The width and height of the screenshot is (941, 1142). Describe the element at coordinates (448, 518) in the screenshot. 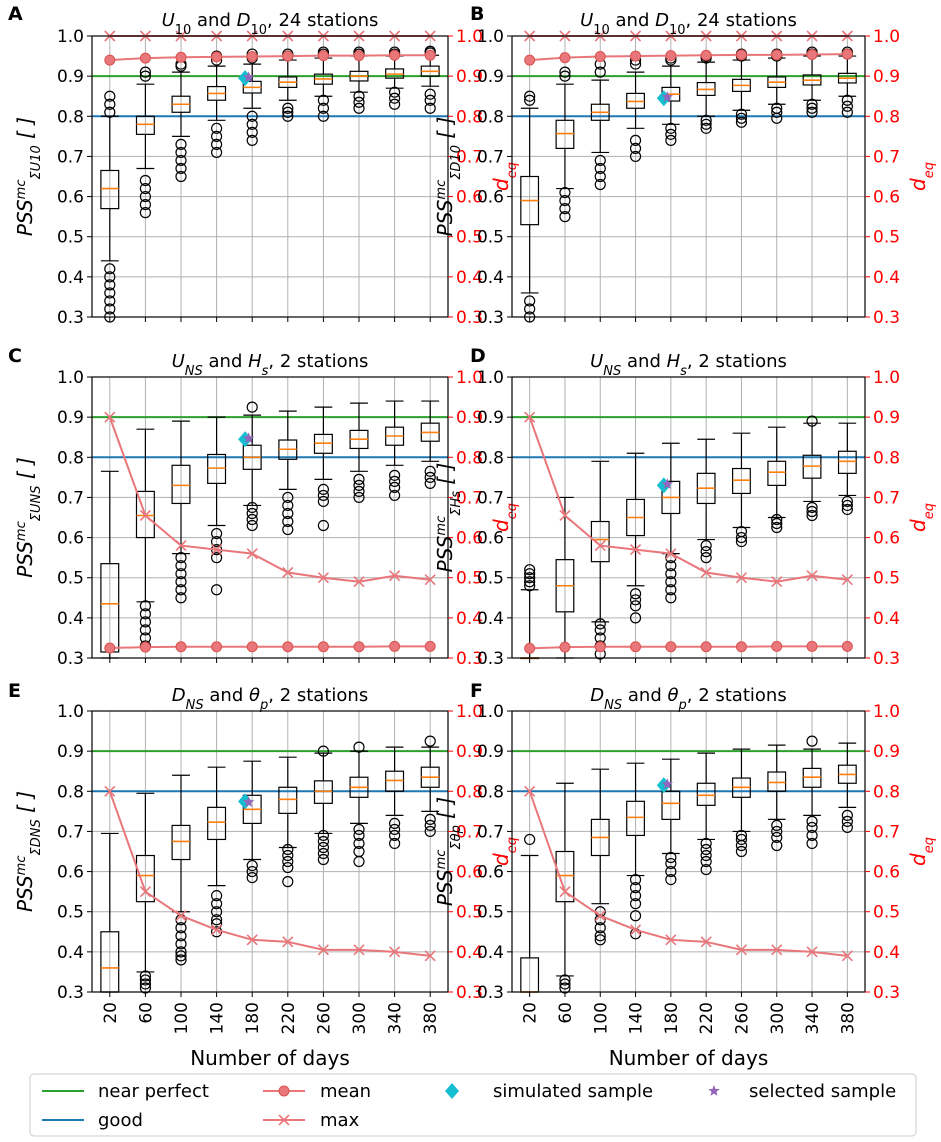

I see `y-axis-label: PSSmcΣHs [ ]` at that location.